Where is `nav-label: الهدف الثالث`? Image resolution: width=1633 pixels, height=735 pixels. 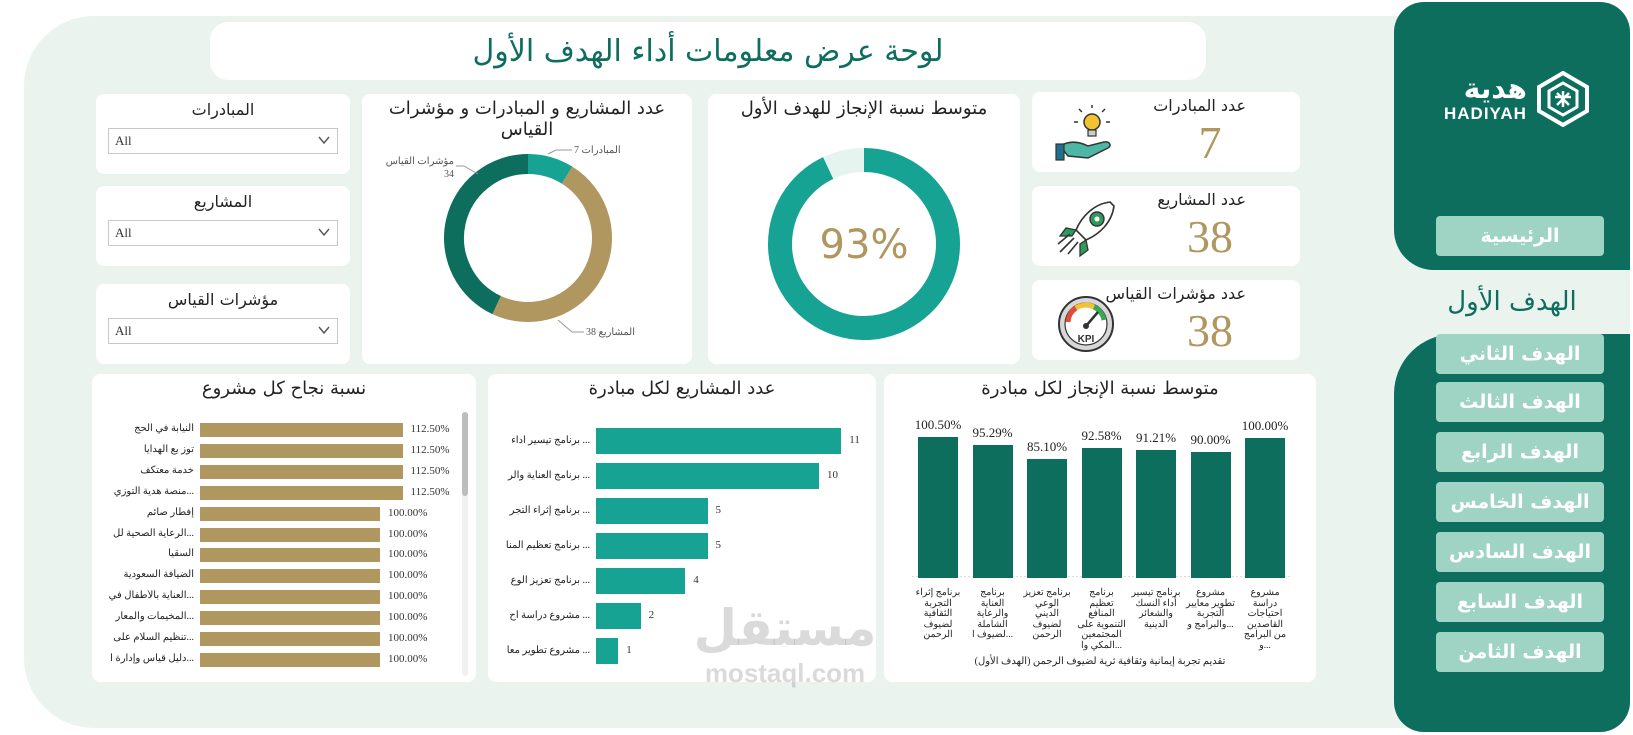
nav-label: الهدف الثالث is located at coordinates (1520, 402).